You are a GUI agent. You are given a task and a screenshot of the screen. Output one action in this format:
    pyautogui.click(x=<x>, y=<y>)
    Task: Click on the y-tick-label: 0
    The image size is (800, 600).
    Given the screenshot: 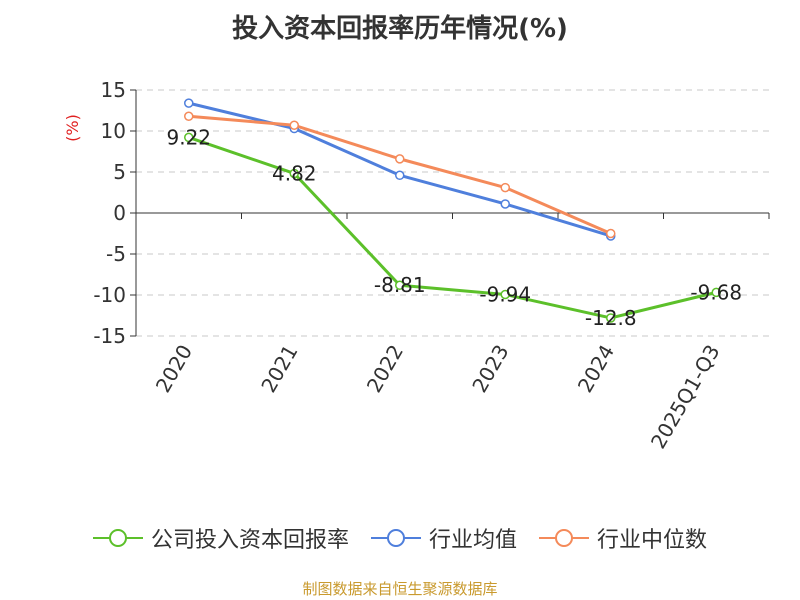 What is the action you would take?
    pyautogui.click(x=119, y=213)
    